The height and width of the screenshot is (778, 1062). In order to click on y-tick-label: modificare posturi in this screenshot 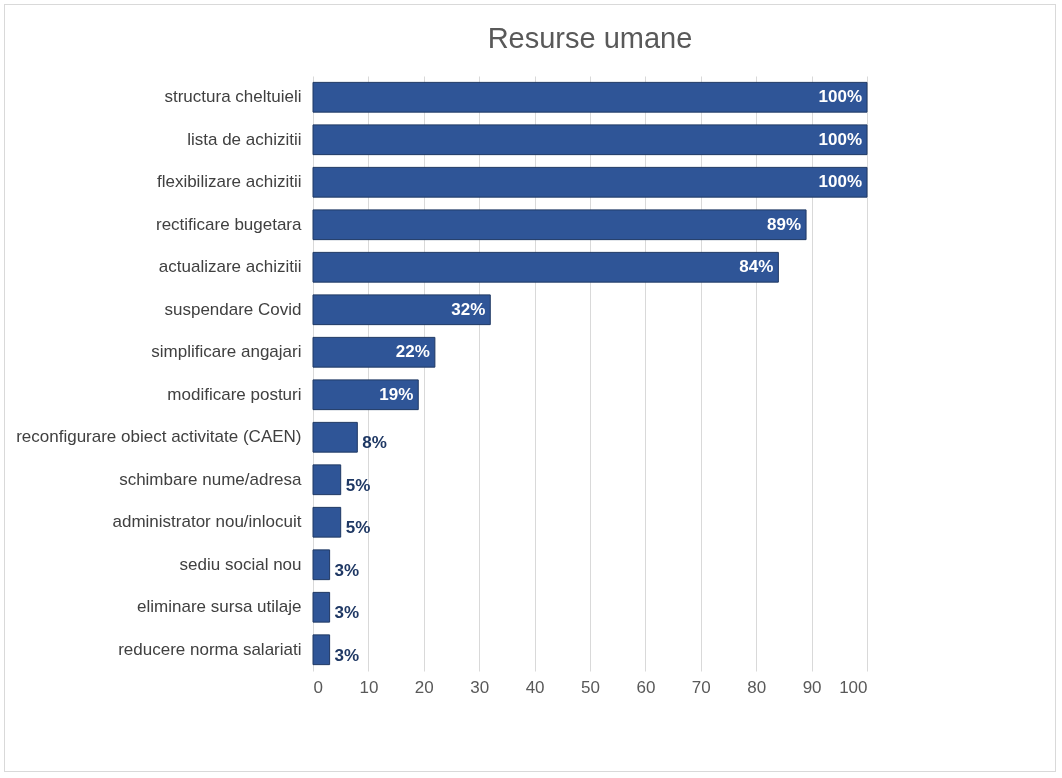, I will do `click(234, 394)`.